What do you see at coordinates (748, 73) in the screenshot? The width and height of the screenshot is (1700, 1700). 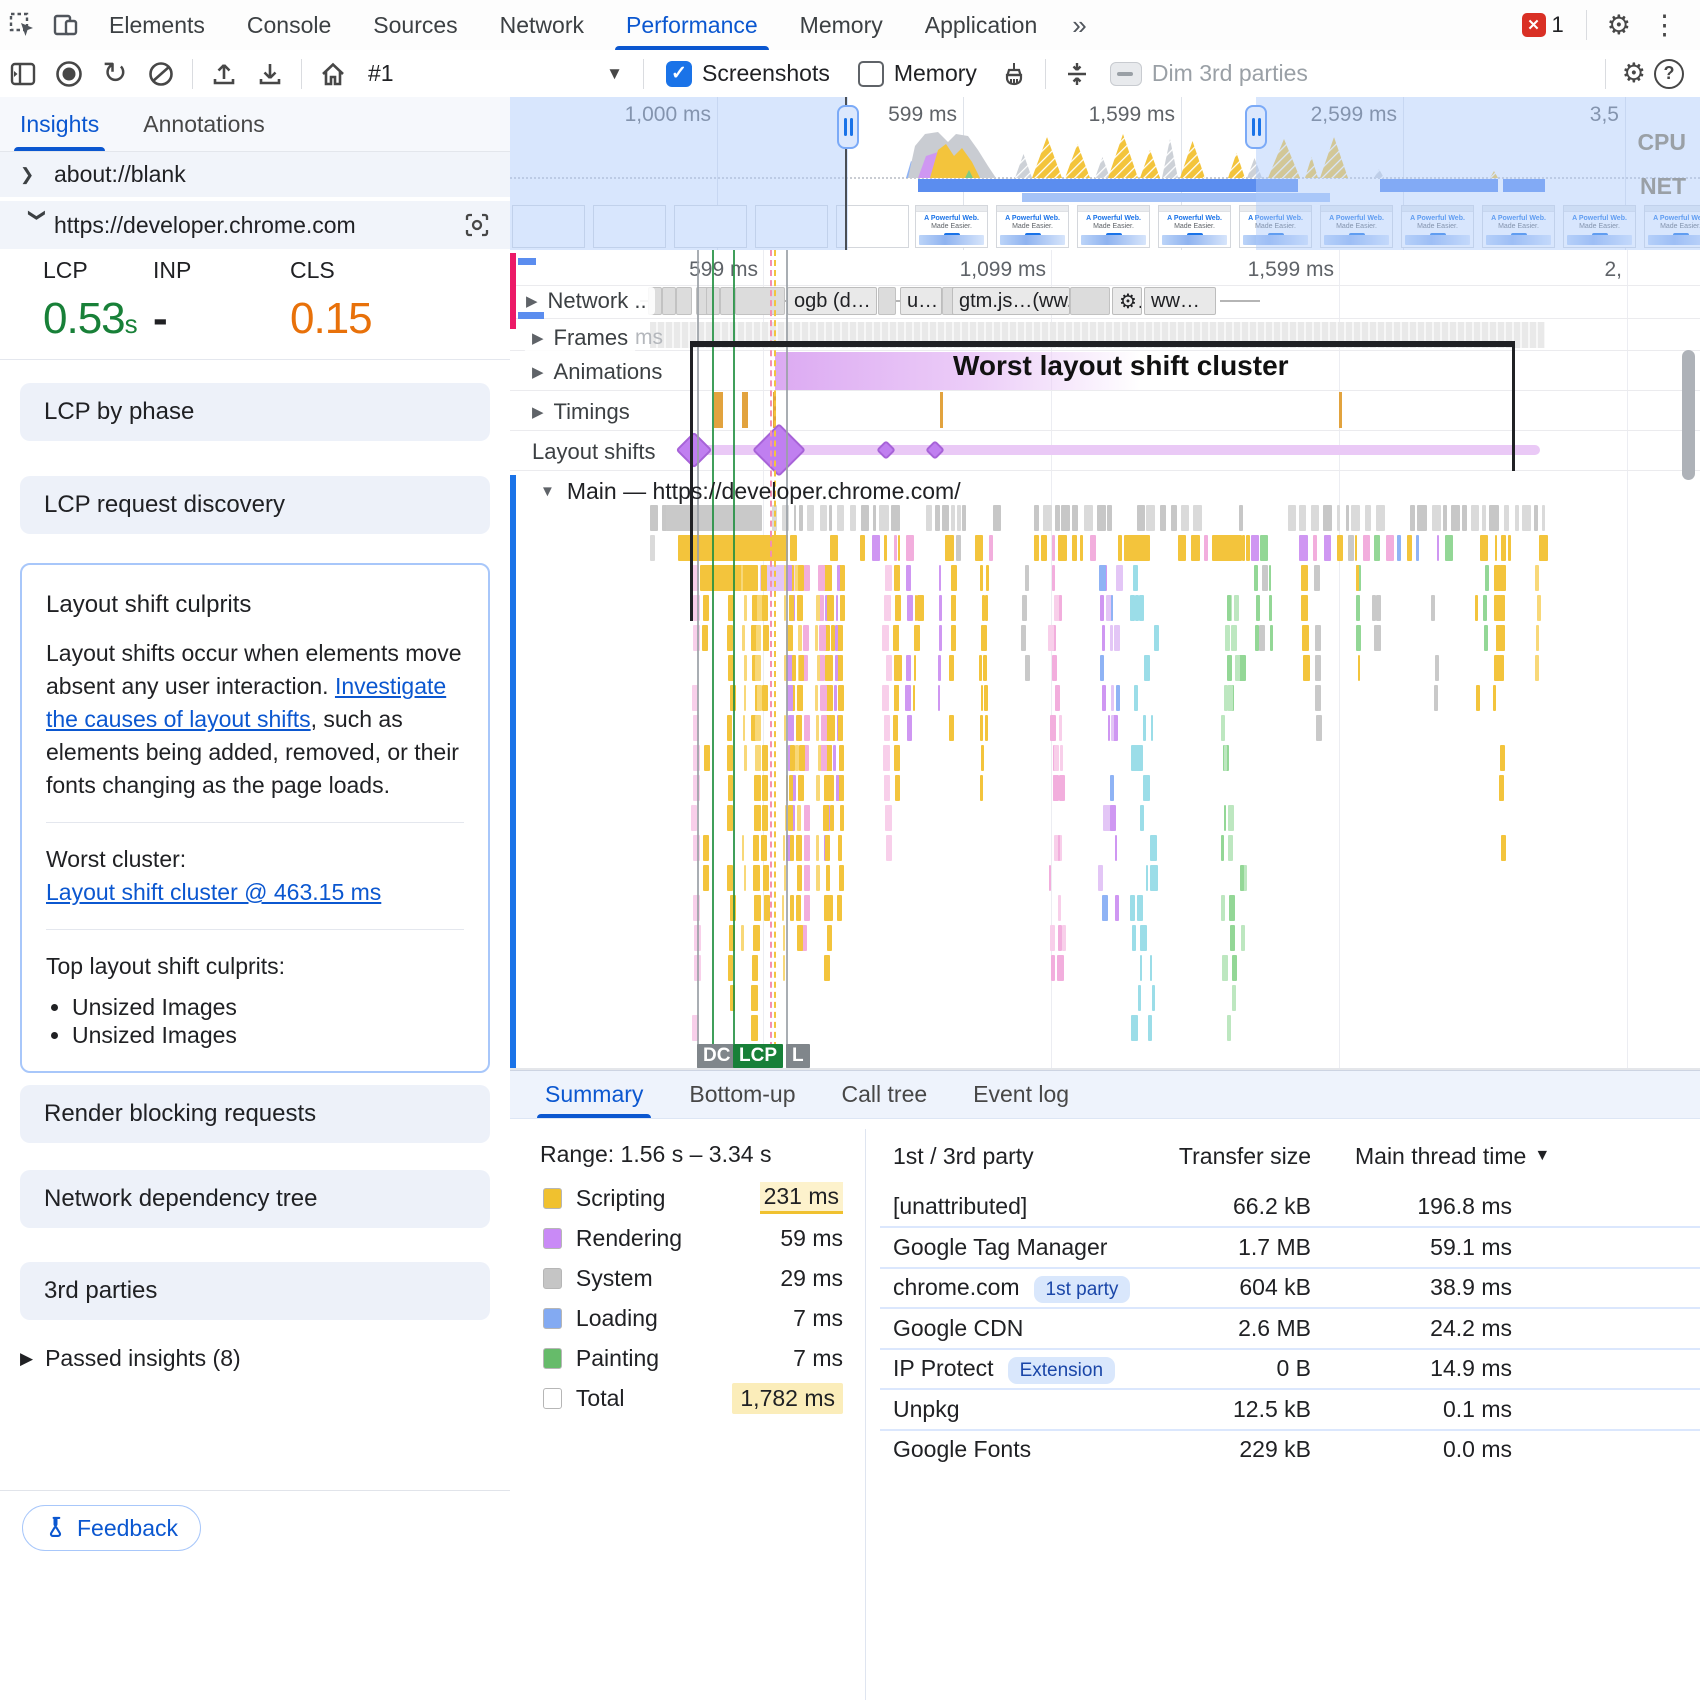 I see `screenshots-checkbox: ✓ Screenshots` at bounding box center [748, 73].